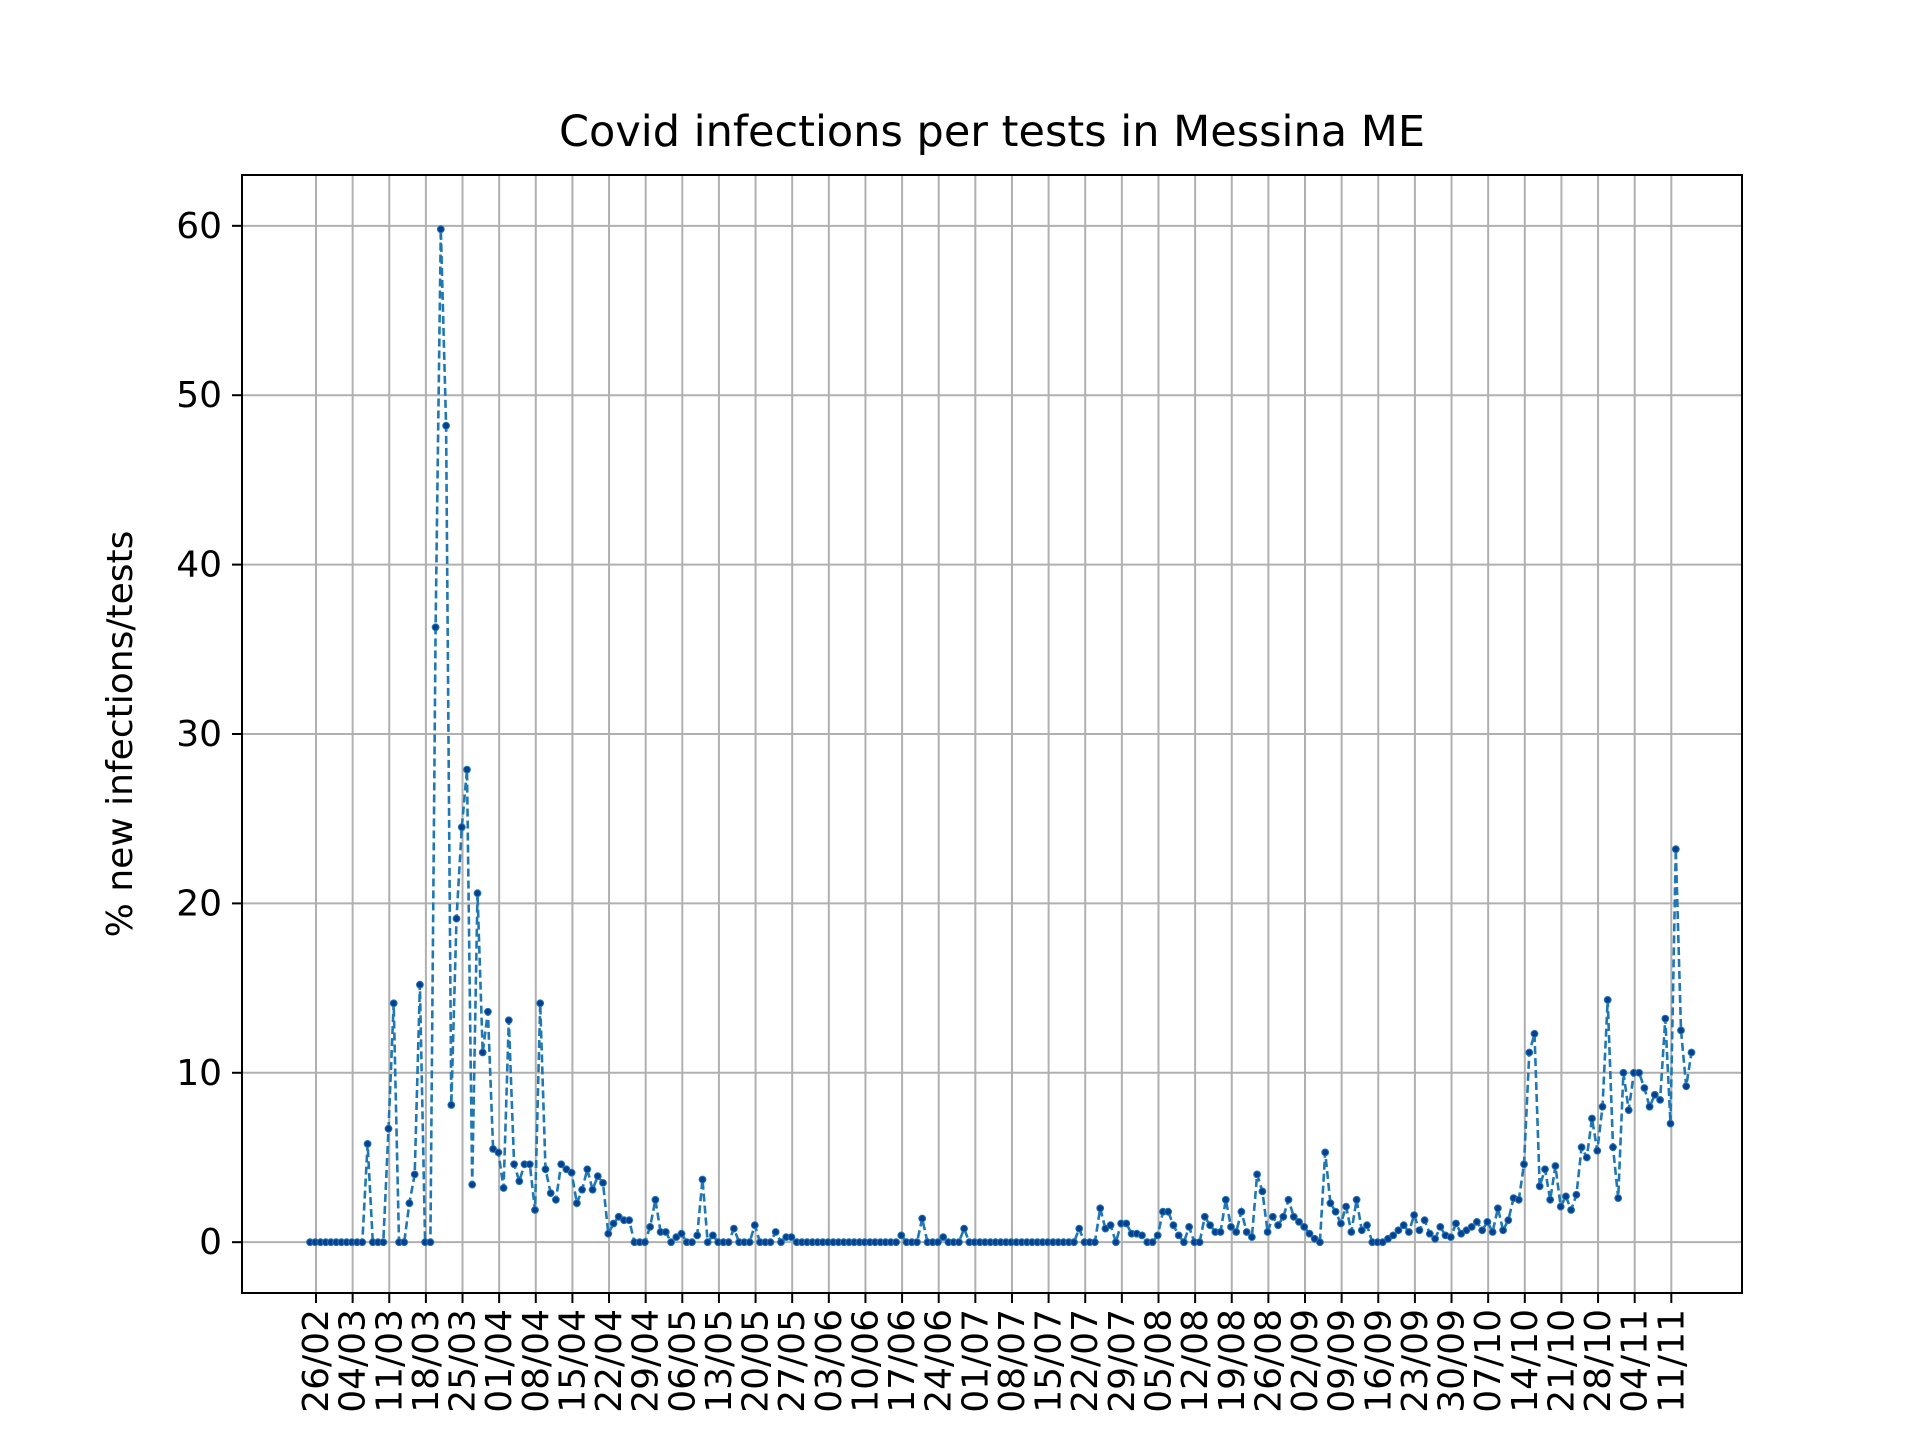 This screenshot has width=1920, height=1445. I want to click on y-tick-label: 50, so click(199, 395).